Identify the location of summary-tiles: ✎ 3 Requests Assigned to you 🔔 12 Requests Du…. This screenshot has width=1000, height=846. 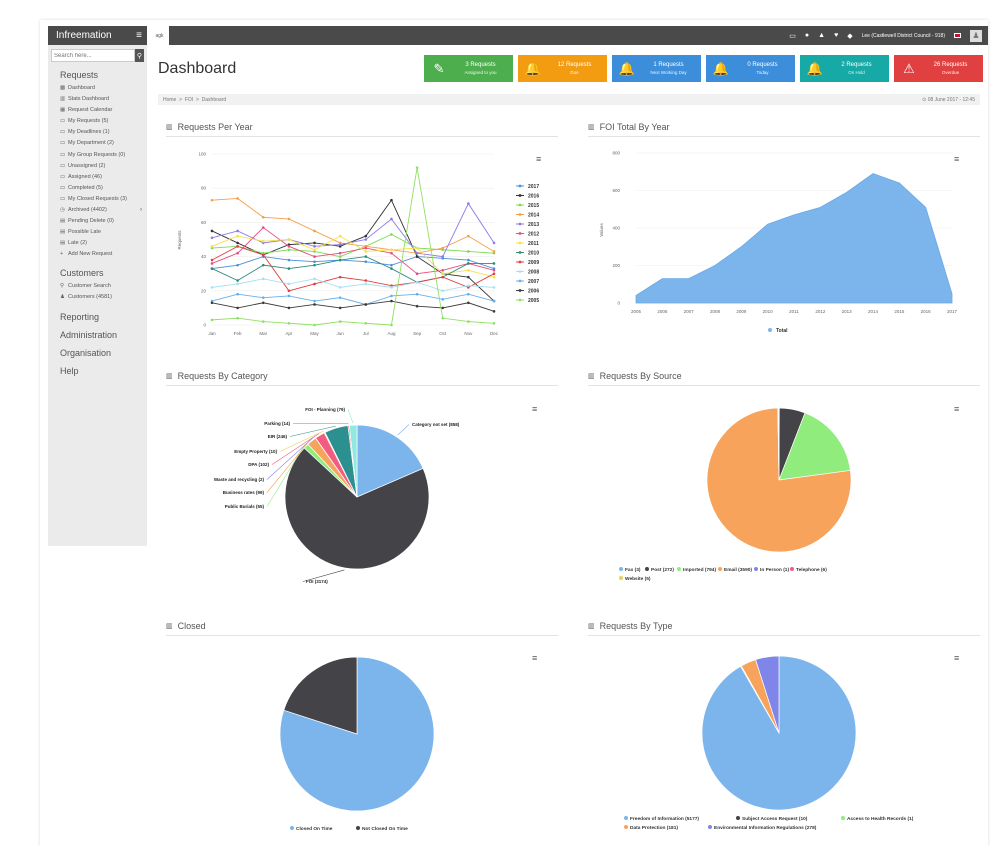
(703, 68).